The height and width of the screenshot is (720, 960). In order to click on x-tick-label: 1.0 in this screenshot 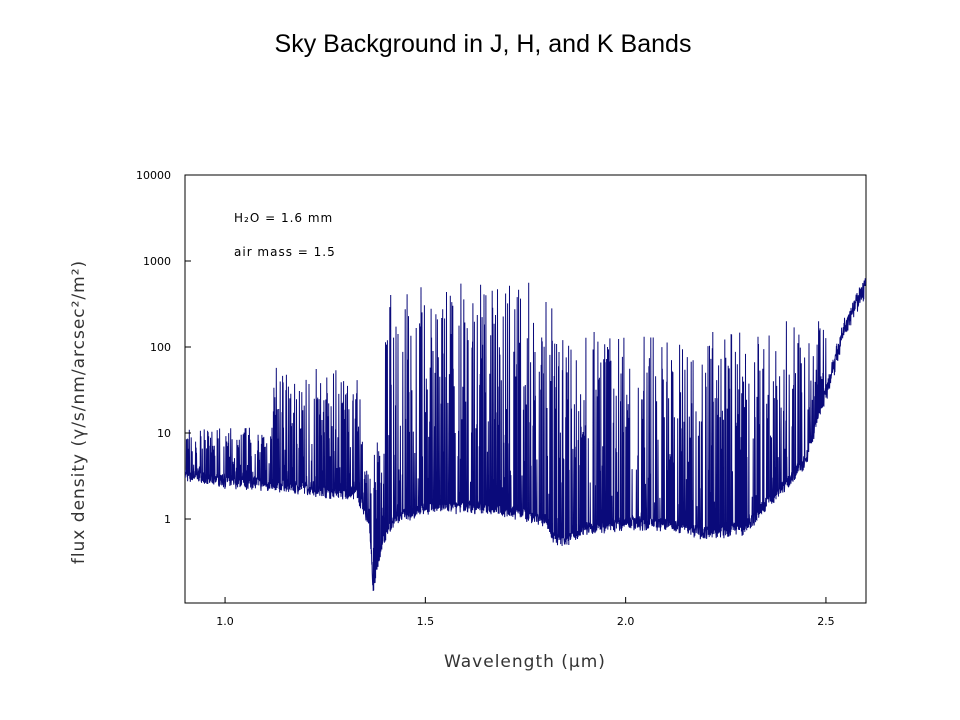, I will do `click(225, 621)`.